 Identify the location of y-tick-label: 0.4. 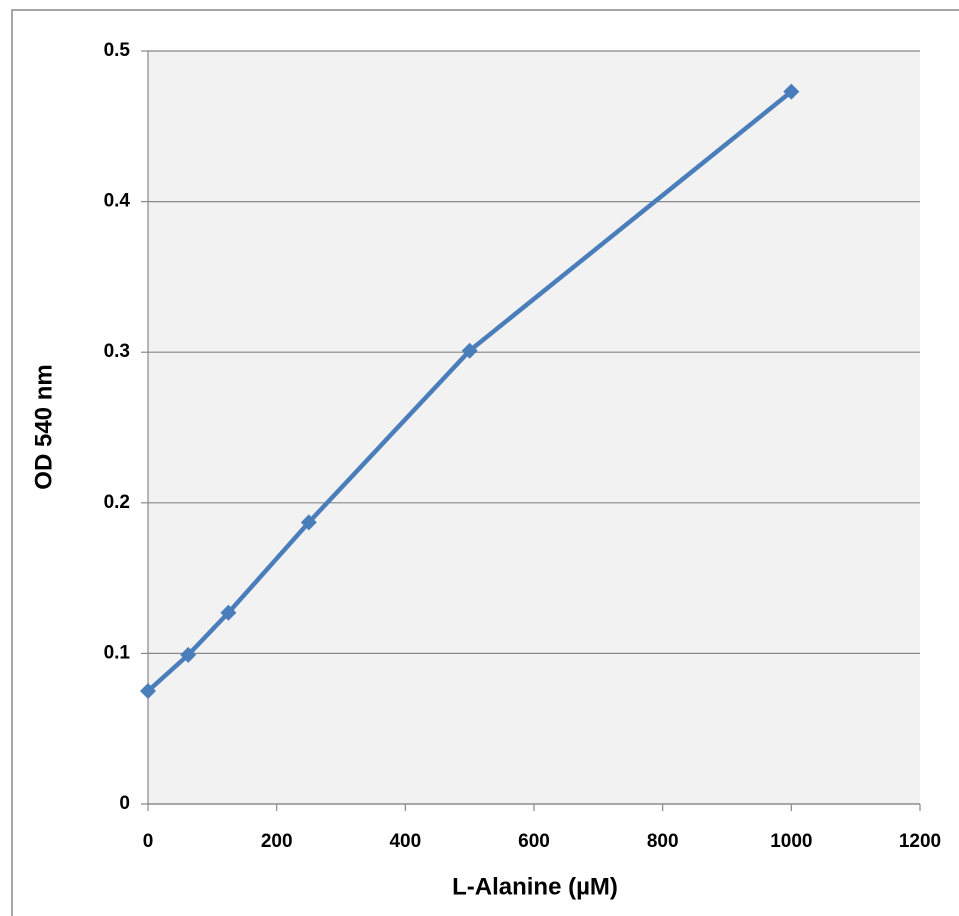
(117, 201).